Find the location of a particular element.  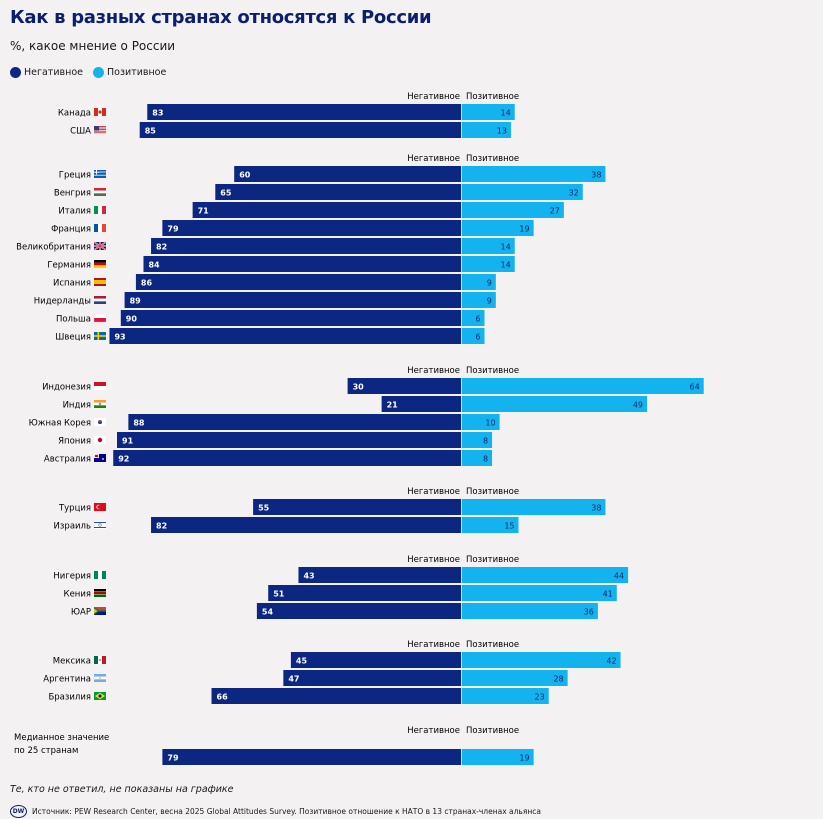

value-negative: 47 is located at coordinates (293, 679).